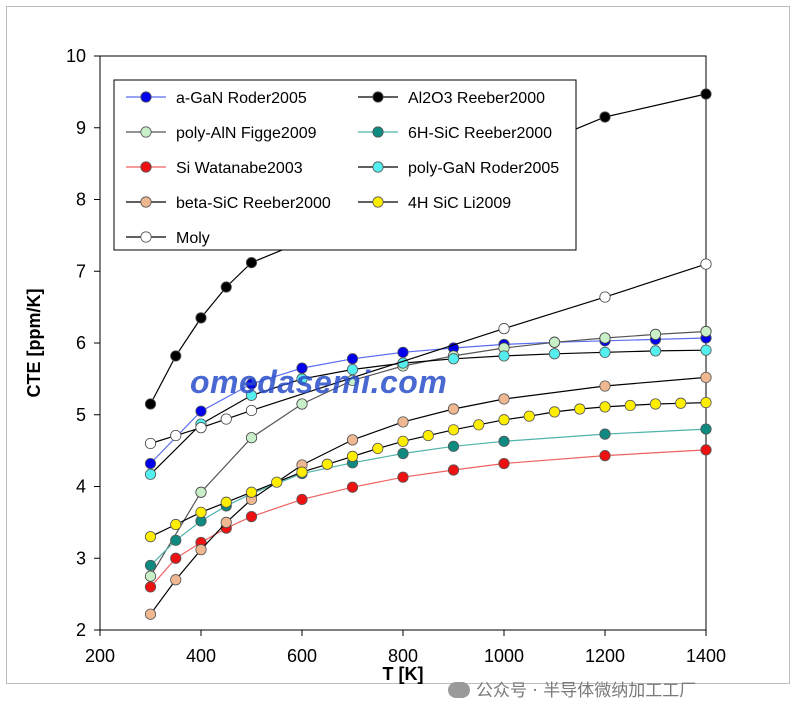 This screenshot has width=802, height=719. I want to click on x-tick-label: 200, so click(100, 656).